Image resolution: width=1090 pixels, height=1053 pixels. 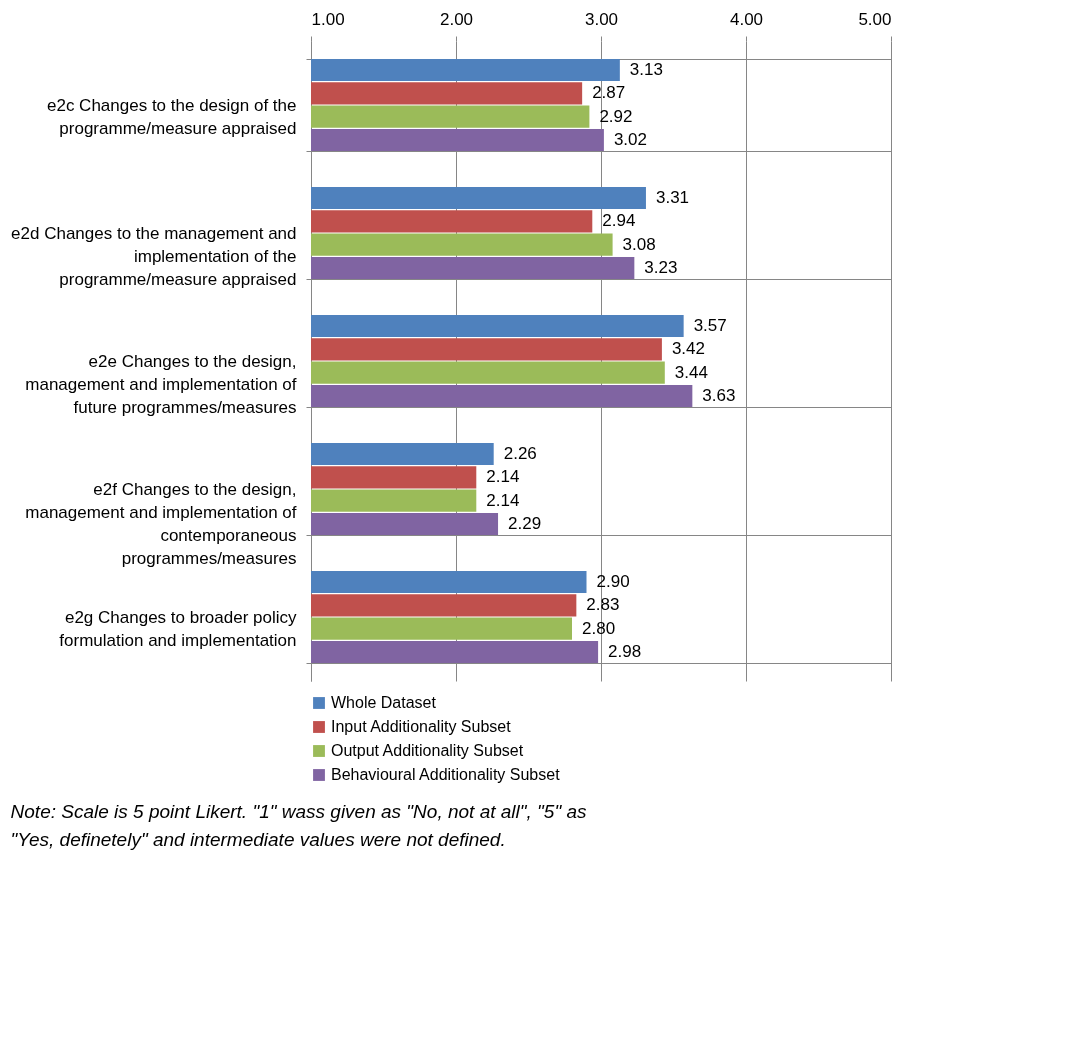 I want to click on data-label: 2.29, so click(x=525, y=523).